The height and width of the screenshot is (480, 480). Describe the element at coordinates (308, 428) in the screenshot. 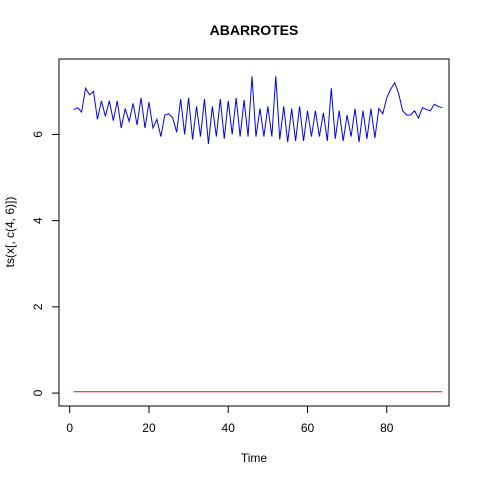

I see `x-tick-label: 60` at that location.